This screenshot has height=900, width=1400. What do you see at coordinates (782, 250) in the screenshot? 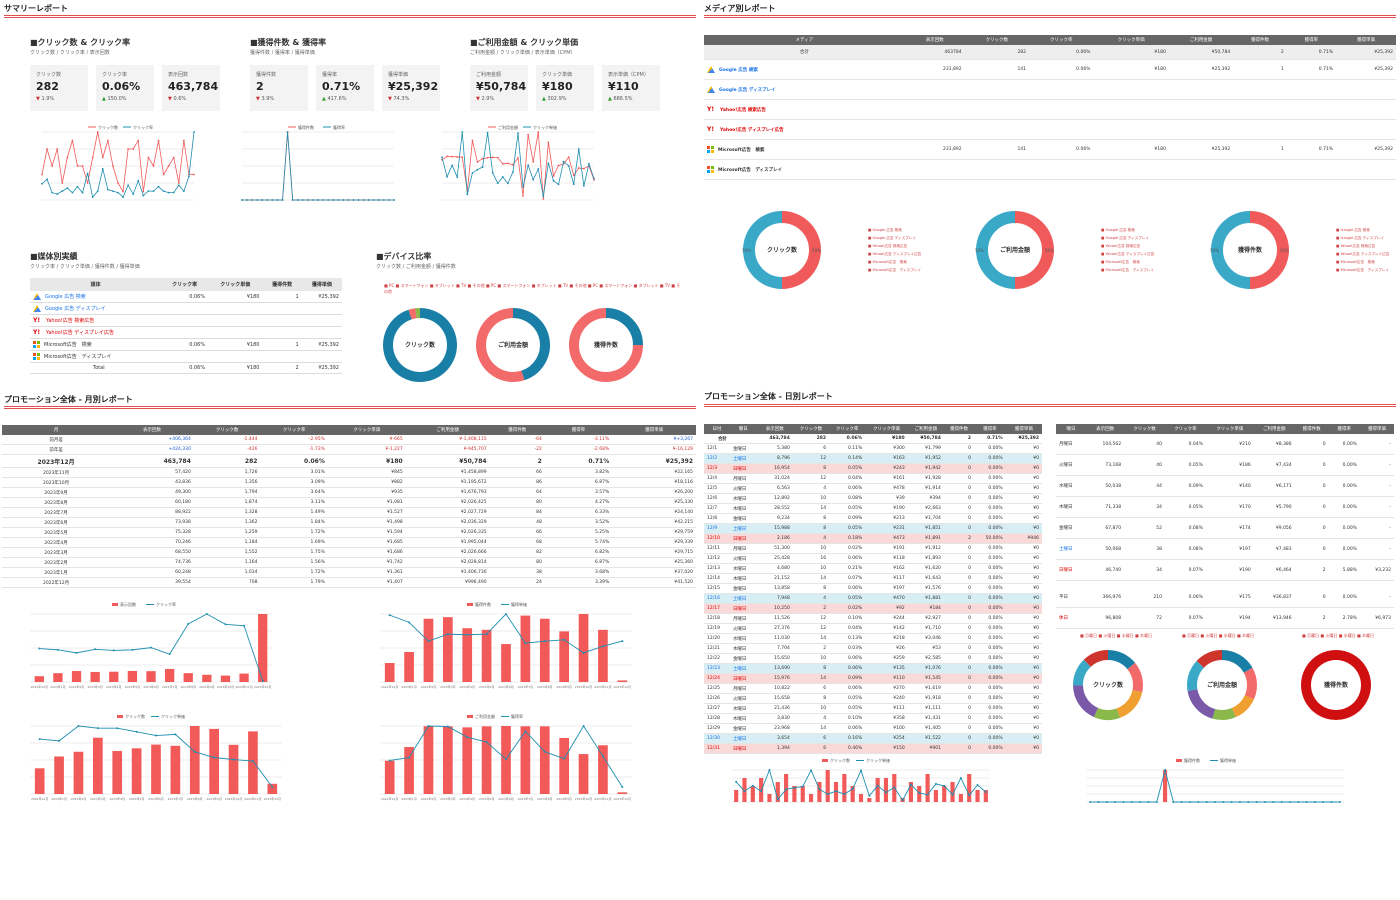
I see `donut-label: クリック数` at bounding box center [782, 250].